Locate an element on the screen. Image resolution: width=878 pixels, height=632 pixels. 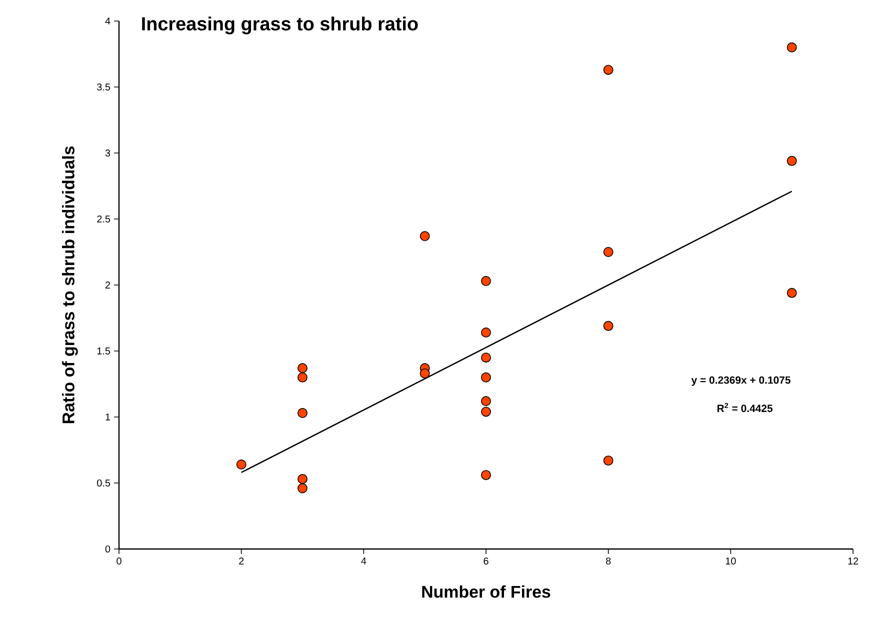
x-tick-label: 0 is located at coordinates (119, 561).